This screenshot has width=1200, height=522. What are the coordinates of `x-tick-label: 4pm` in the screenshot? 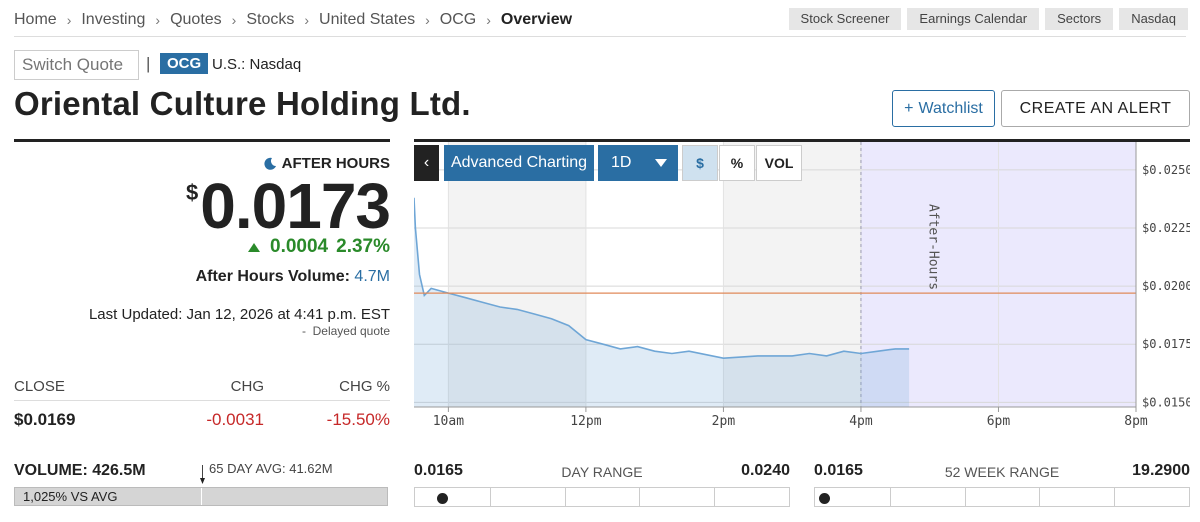 It's located at (861, 421).